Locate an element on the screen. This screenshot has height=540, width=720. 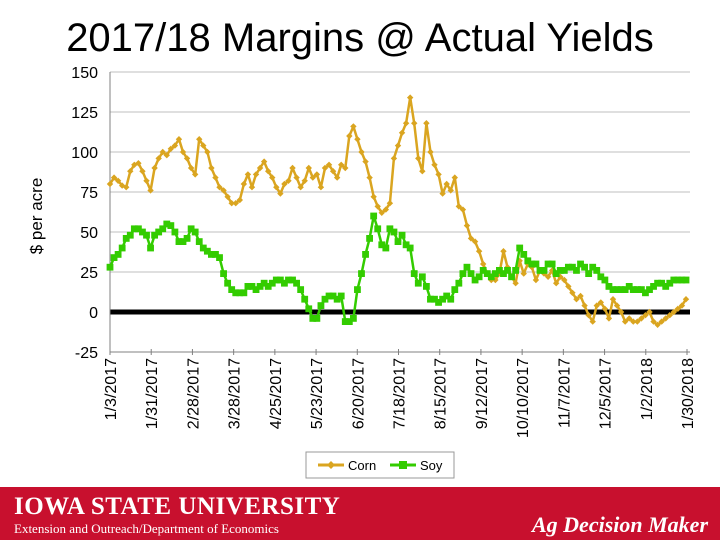
y-tick-label: 0 is located at coordinates (93, 313).